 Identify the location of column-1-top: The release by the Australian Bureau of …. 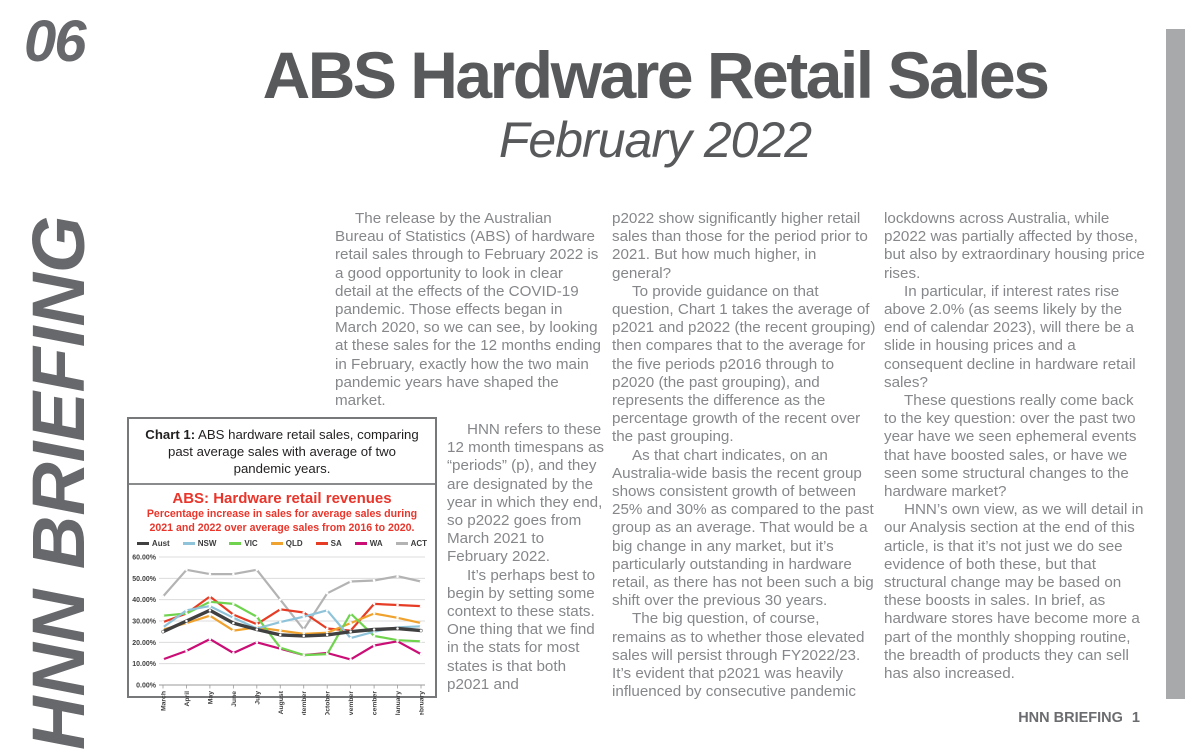
(469, 310).